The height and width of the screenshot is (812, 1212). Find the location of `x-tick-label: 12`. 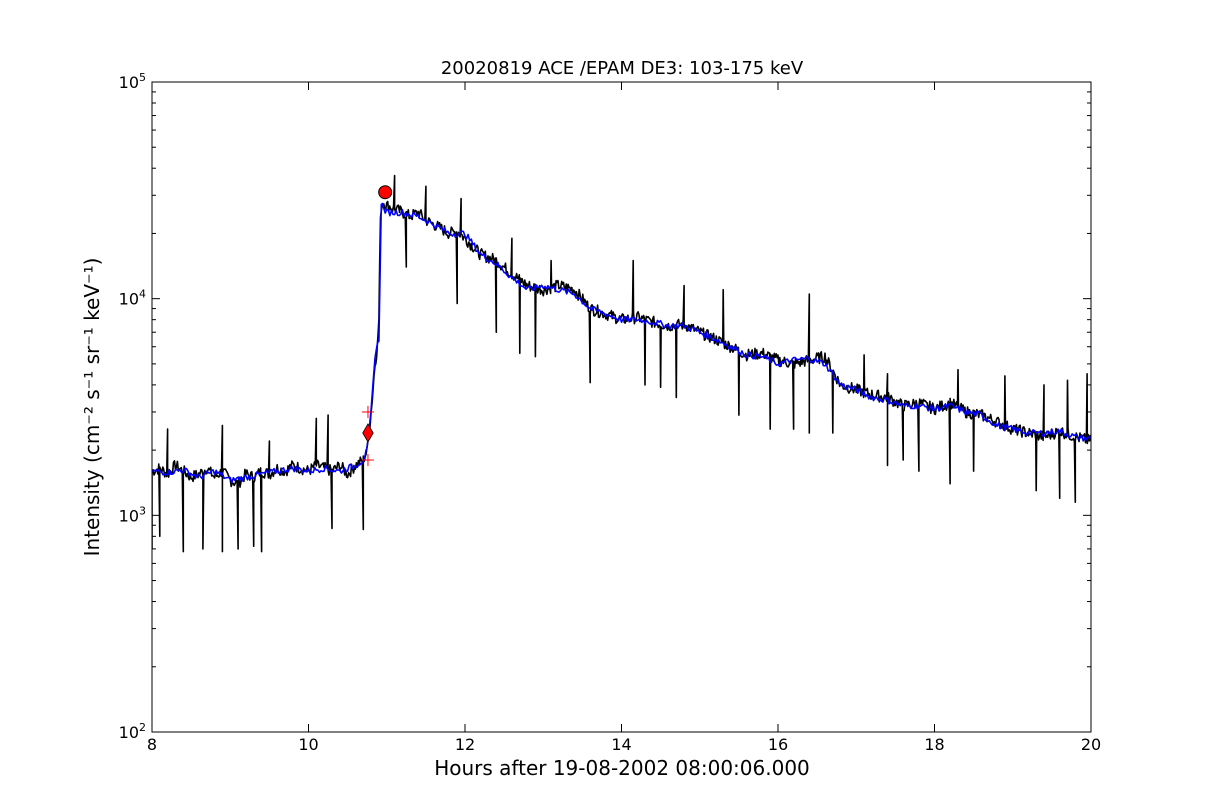

x-tick-label: 12 is located at coordinates (465, 744).